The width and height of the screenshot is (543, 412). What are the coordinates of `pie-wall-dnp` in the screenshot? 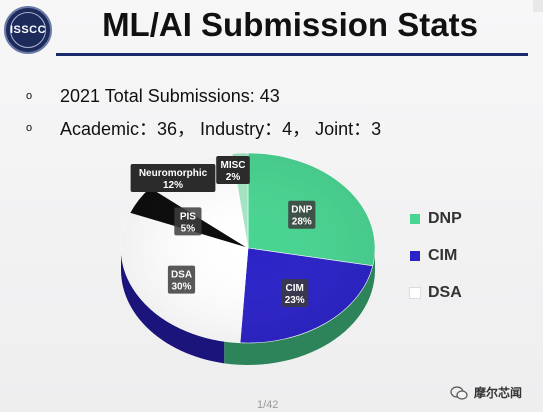 It's located at (299, 306).